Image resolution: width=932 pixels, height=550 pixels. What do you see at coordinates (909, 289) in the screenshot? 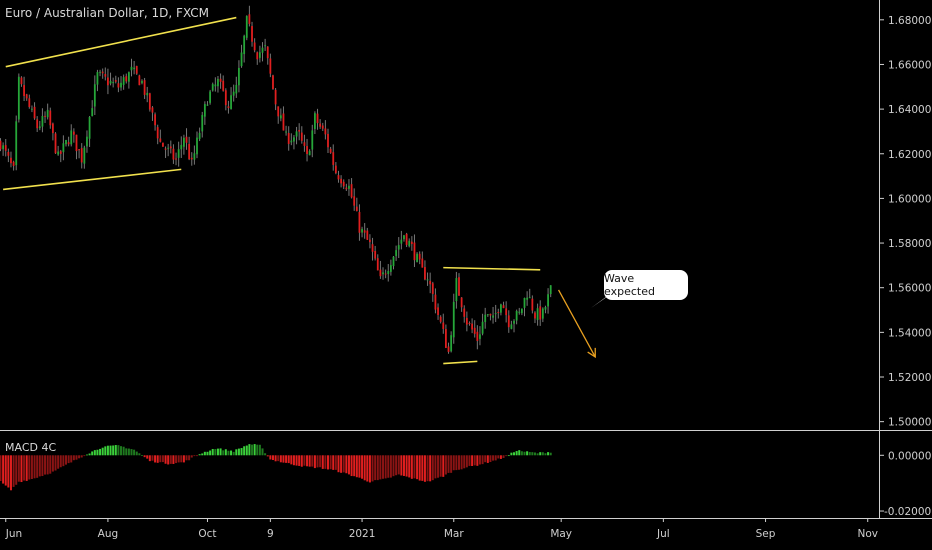
I see `price-tick-label: 1.56000` at bounding box center [909, 289].